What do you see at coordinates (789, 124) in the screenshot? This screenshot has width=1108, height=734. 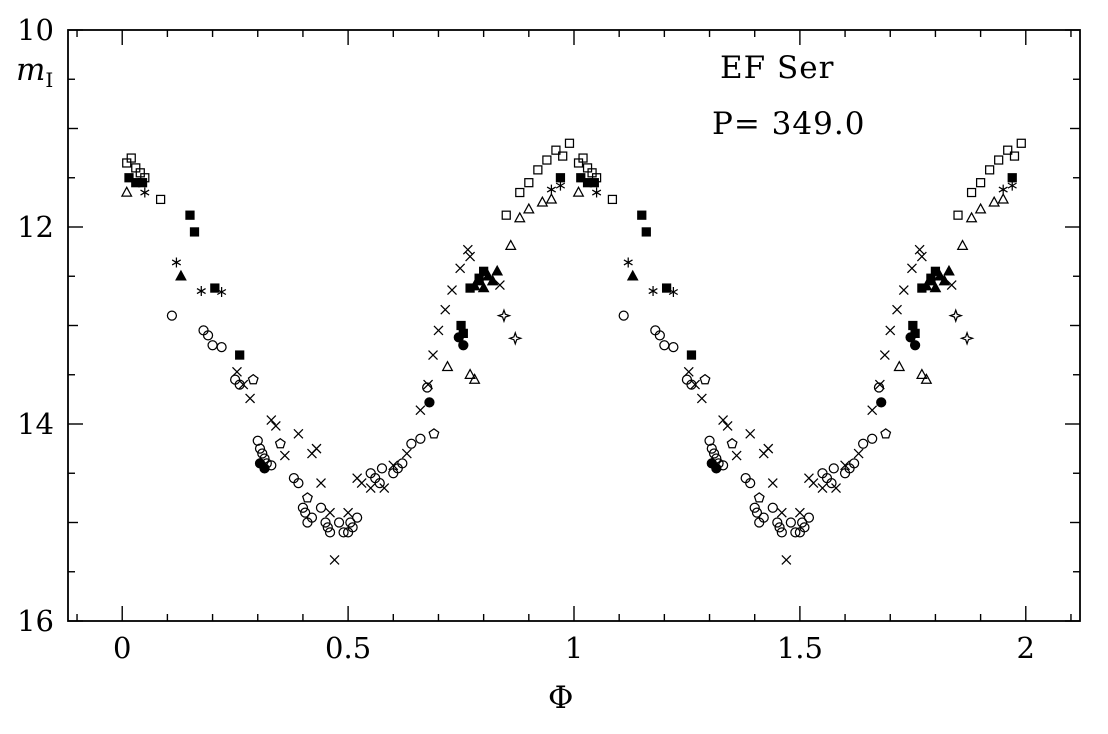 I see `period-annotation: P= 349.0` at bounding box center [789, 124].